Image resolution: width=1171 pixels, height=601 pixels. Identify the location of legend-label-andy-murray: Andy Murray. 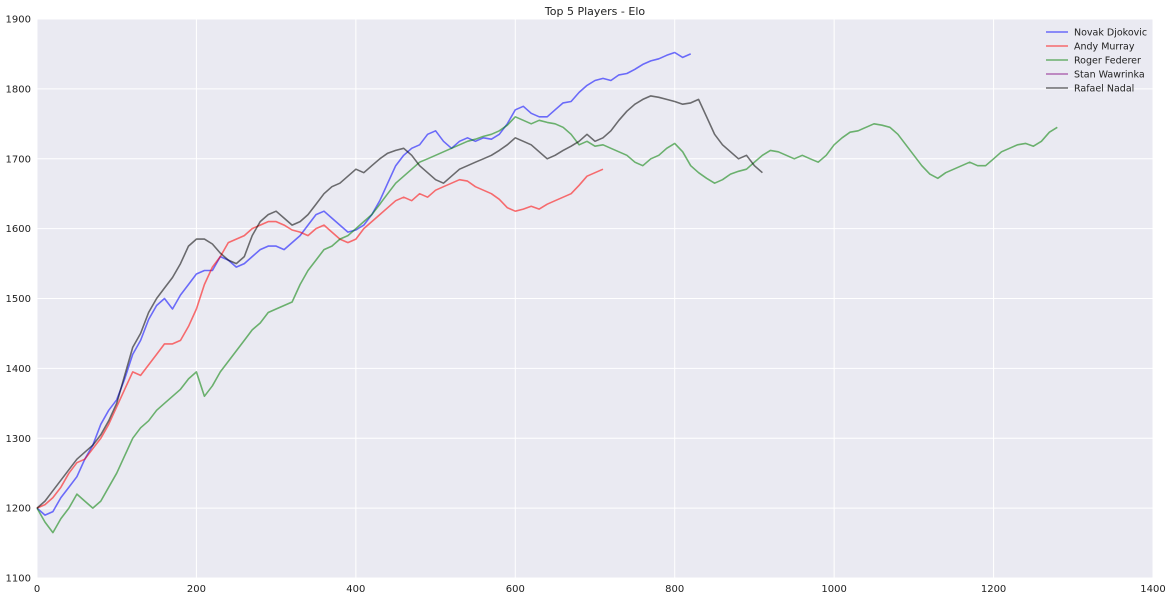
(1104, 47).